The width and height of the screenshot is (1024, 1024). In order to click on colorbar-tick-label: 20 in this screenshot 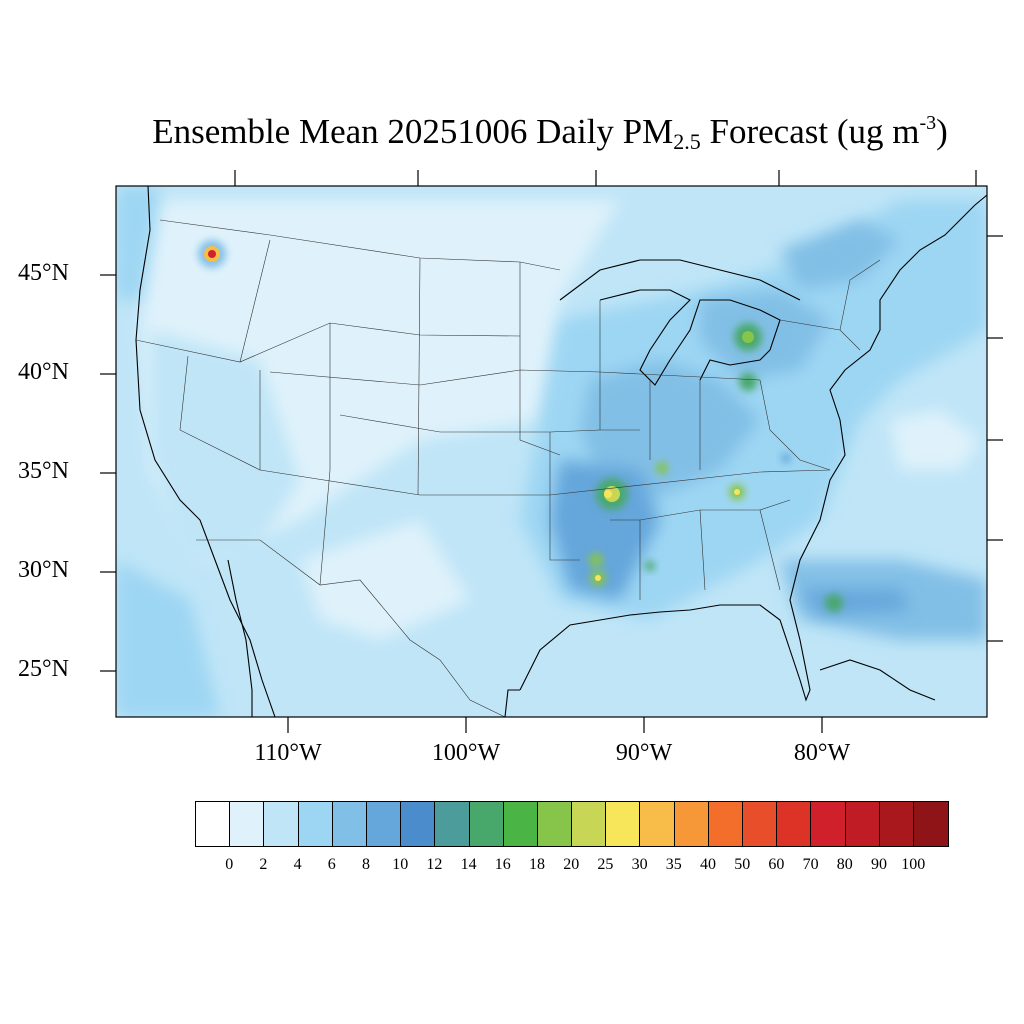, I will do `click(571, 864)`.